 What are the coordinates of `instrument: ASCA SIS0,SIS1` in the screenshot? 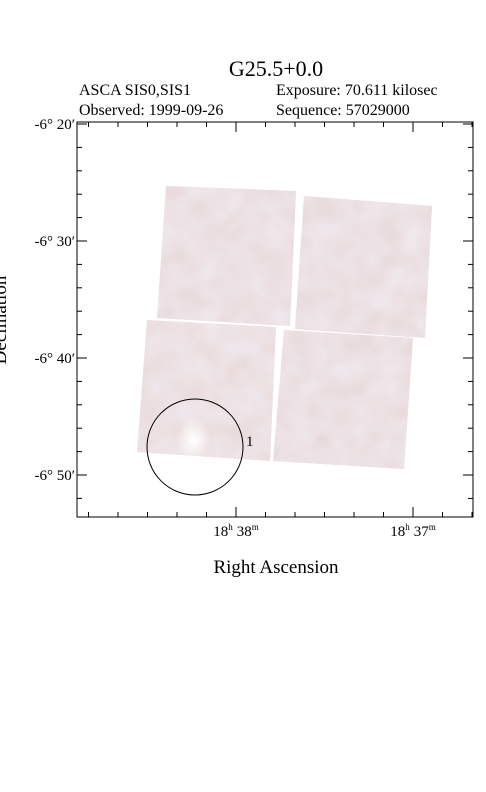 It's located at (135, 90).